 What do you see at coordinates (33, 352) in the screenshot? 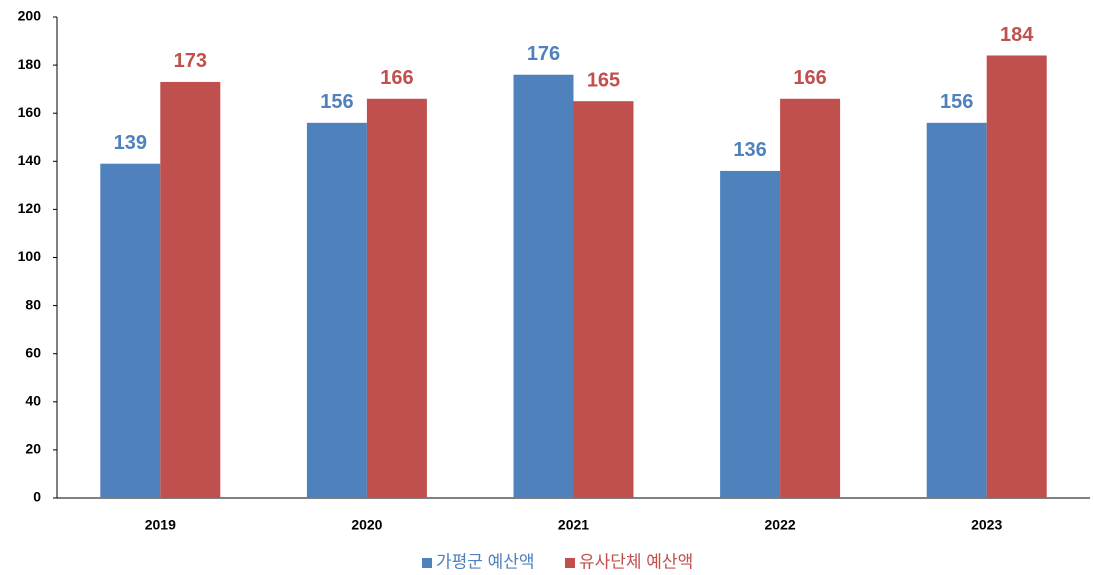
I see `y-tick-label: 60` at bounding box center [33, 352].